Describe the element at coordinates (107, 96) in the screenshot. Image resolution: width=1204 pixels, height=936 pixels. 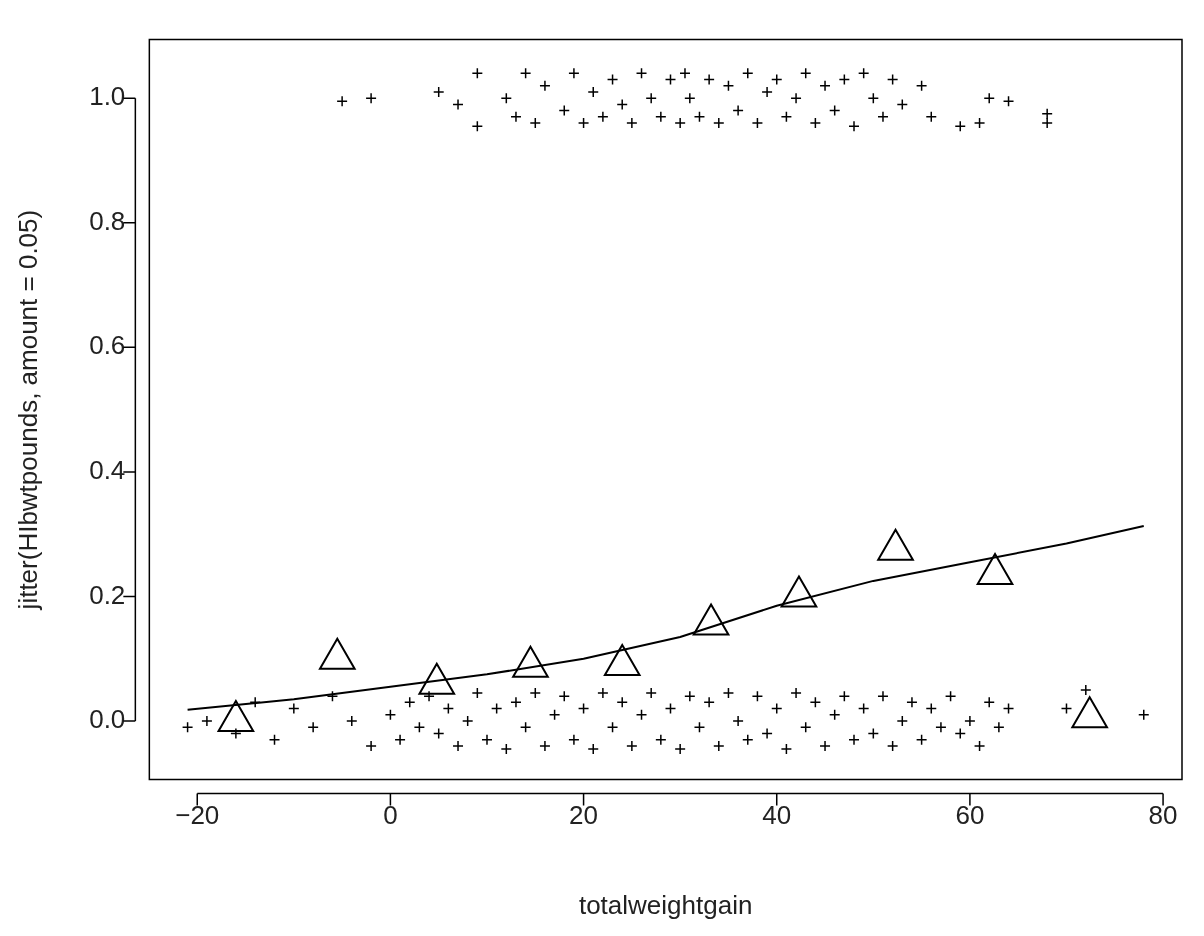
I see `y-tick-label: 1.0` at that location.